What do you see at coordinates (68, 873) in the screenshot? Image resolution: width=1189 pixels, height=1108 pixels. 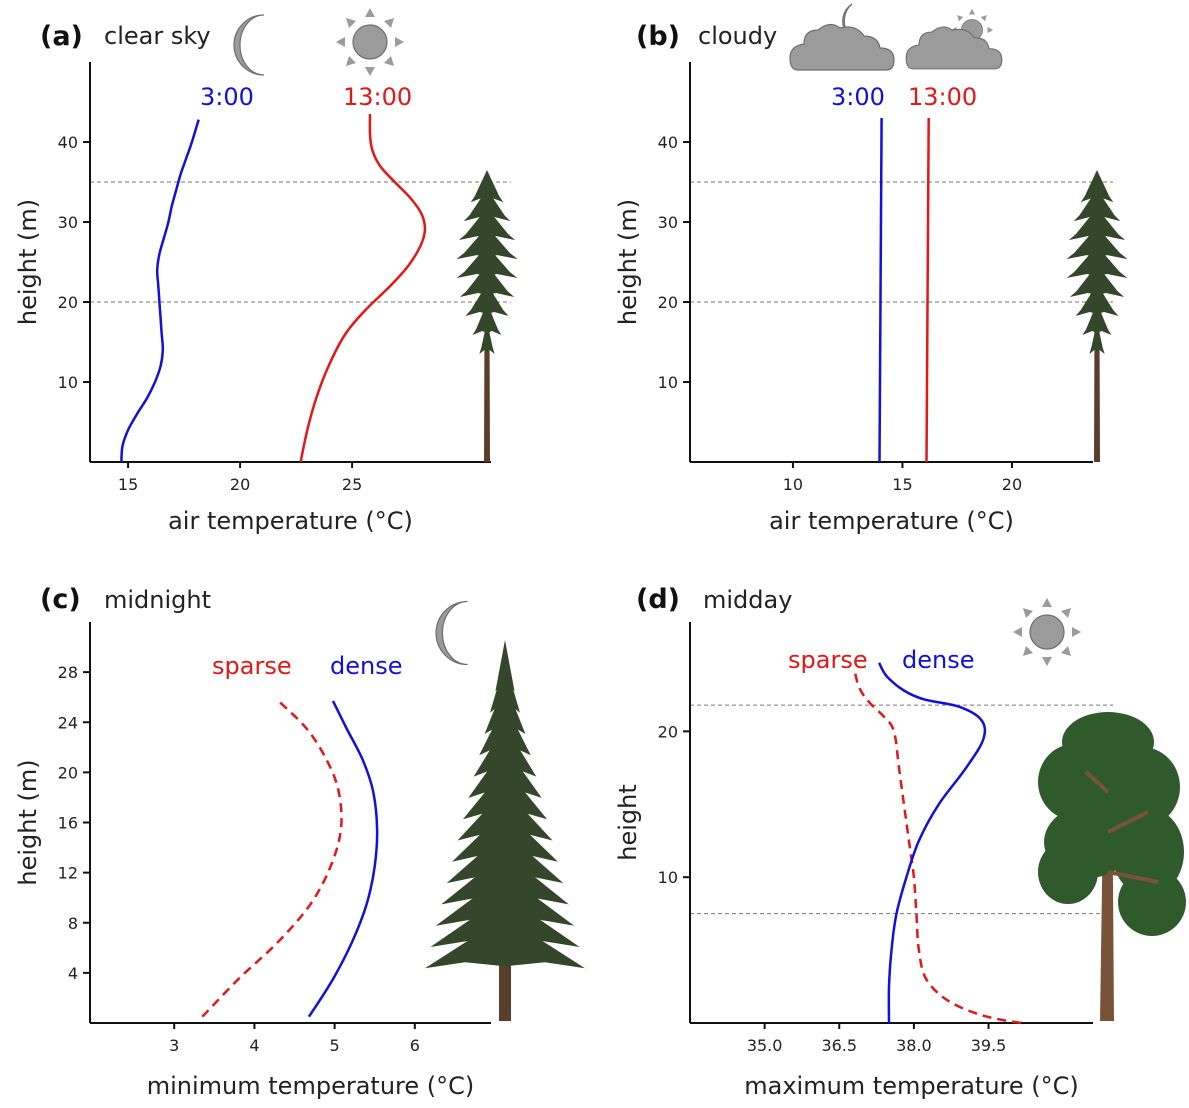 I see `y-tick-label: 12` at bounding box center [68, 873].